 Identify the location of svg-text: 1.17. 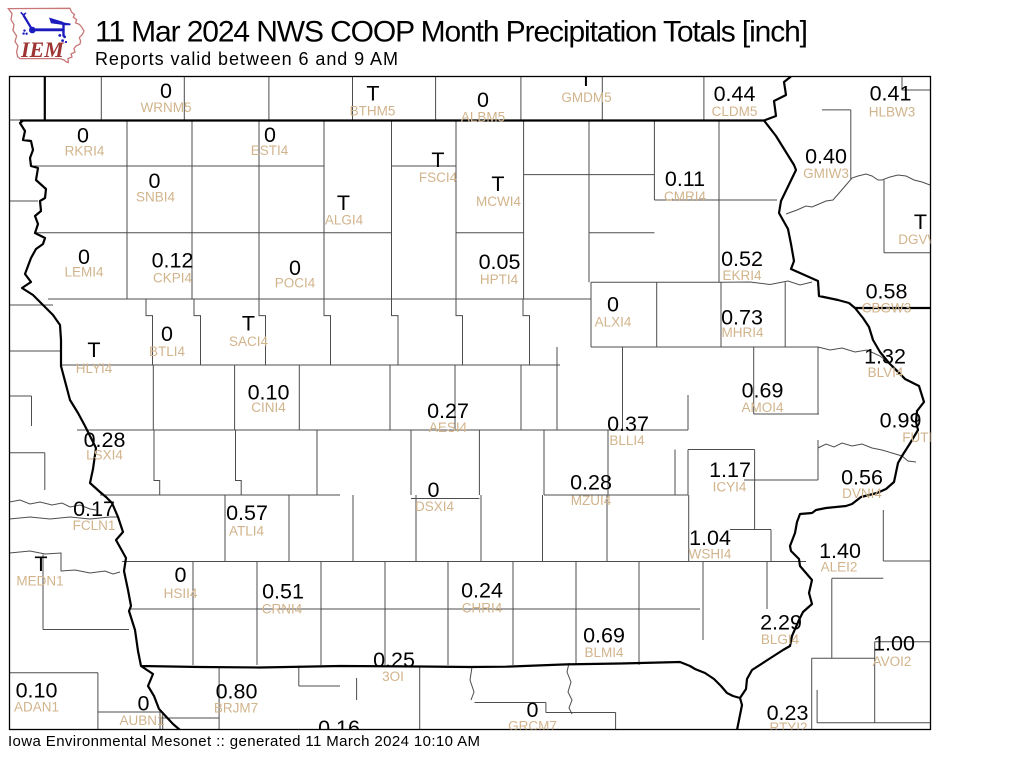
(730, 470).